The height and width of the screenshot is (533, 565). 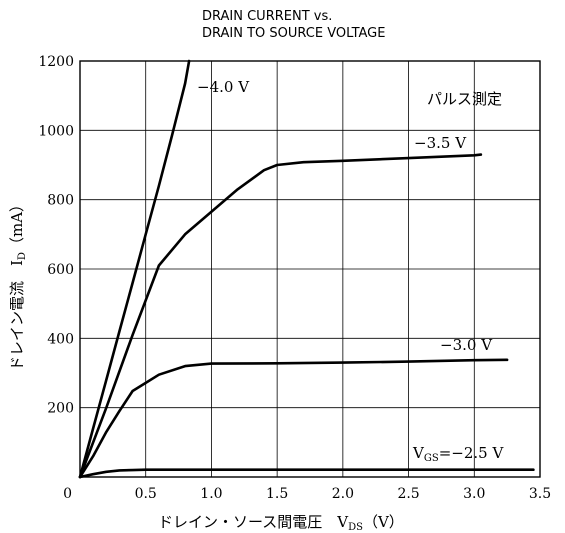 I want to click on x-tick-label: 0, so click(x=67, y=494).